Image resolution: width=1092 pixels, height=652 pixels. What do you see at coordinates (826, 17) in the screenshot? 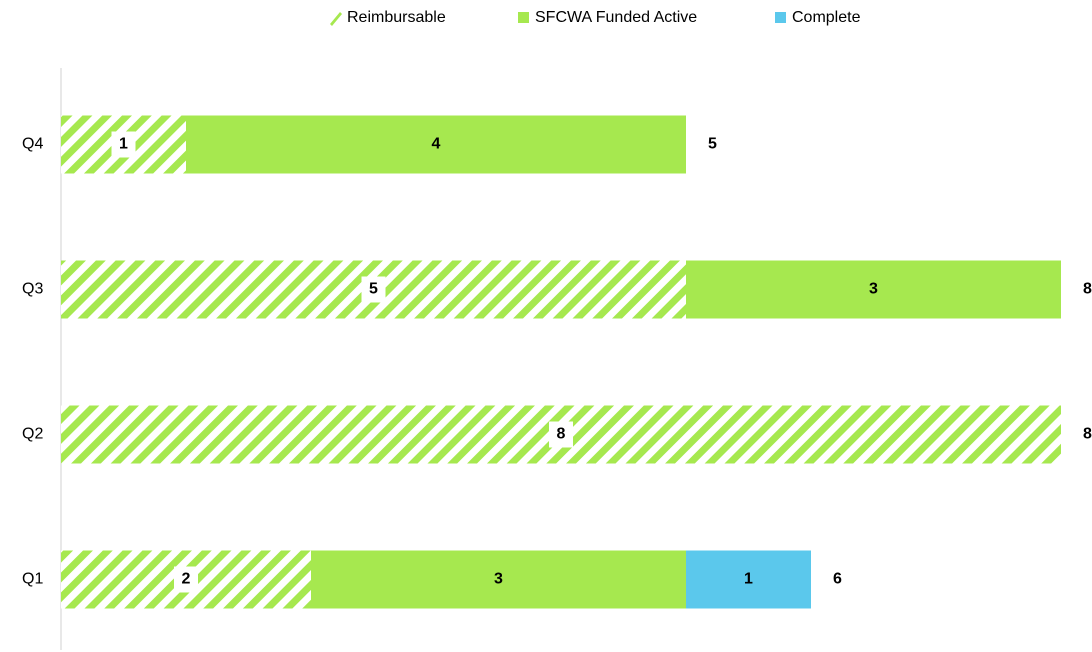
I see `legend-label: Complete` at bounding box center [826, 17].